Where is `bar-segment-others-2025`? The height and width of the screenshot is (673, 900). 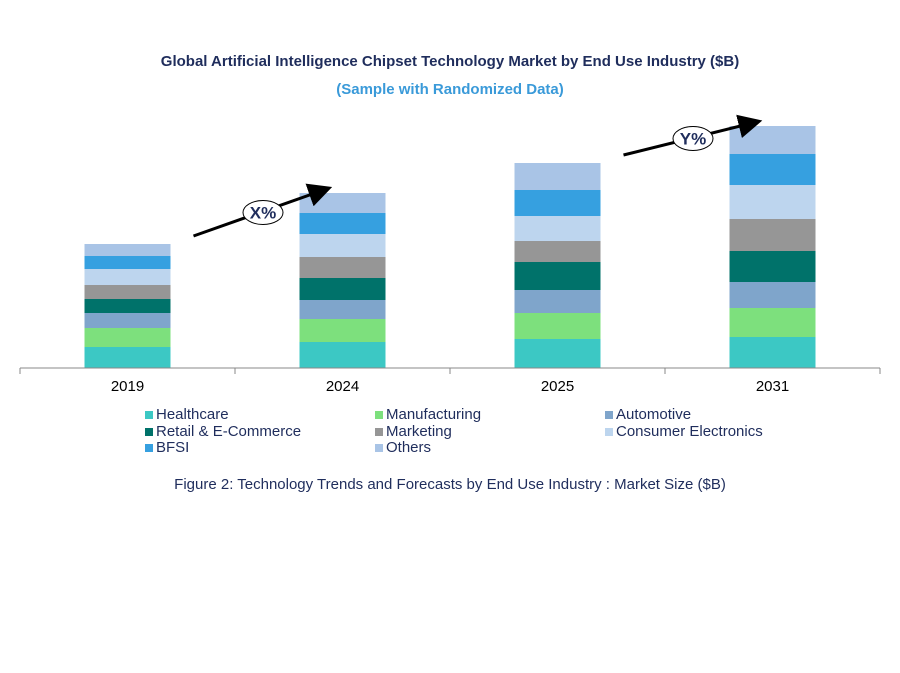
bar-segment-others-2025 is located at coordinates (557, 176).